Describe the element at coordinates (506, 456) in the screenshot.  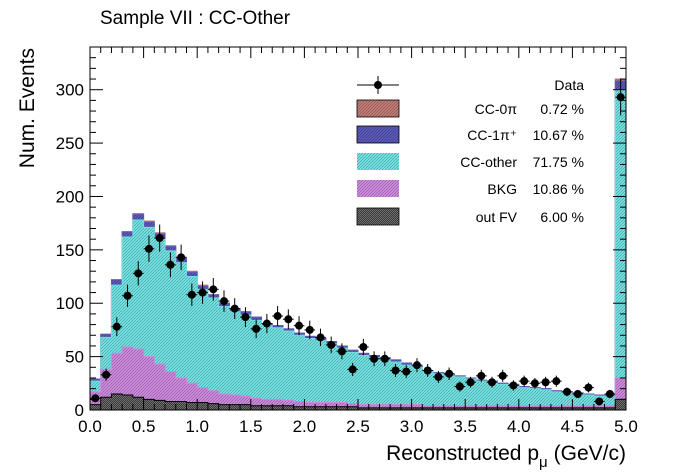
I see `x-axis-label: Reconstructed pμ (GeV/c)` at that location.